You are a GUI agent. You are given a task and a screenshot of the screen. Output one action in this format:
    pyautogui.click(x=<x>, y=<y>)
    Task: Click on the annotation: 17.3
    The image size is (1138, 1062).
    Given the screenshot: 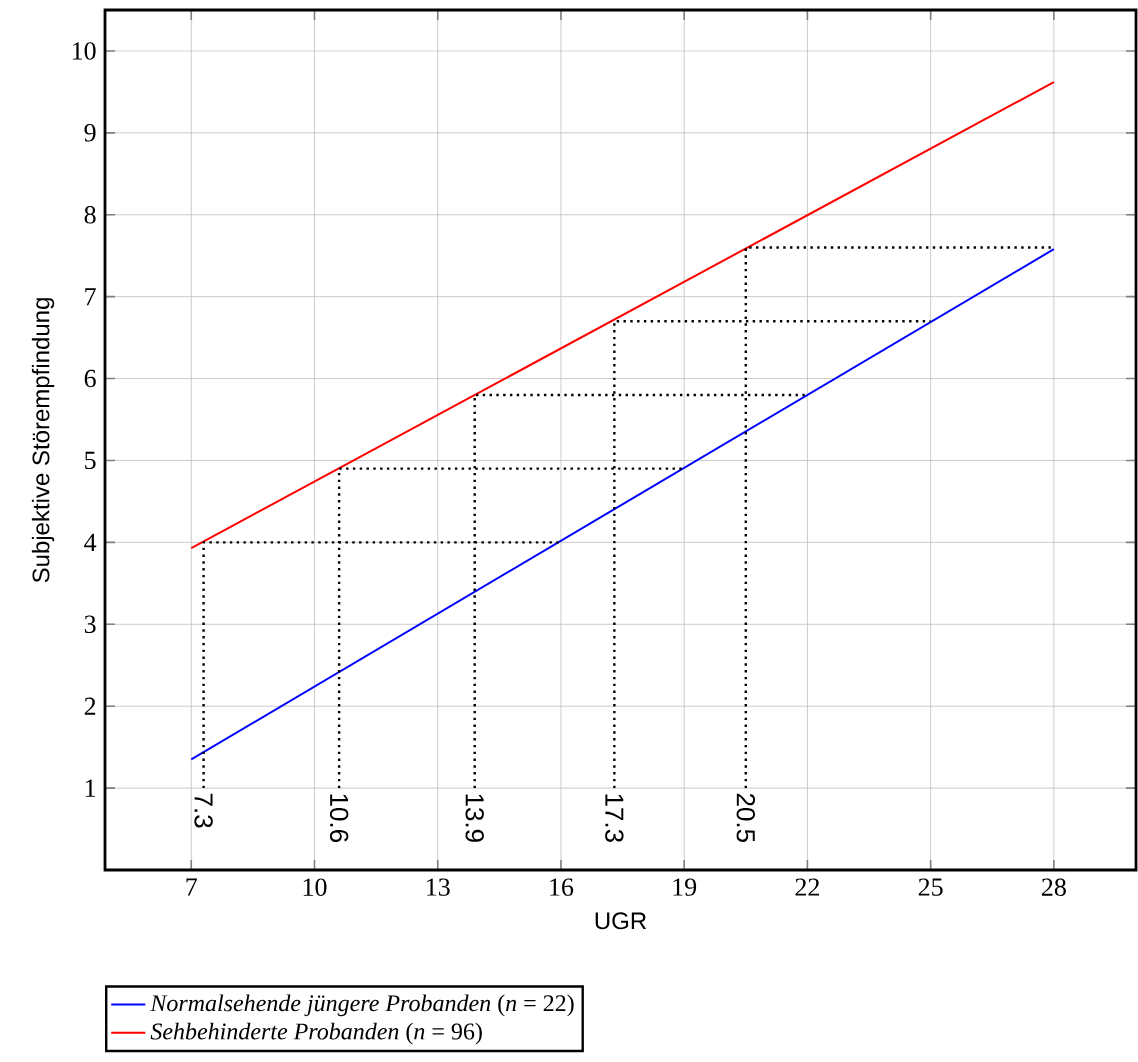 What is the action you would take?
    pyautogui.click(x=614, y=818)
    